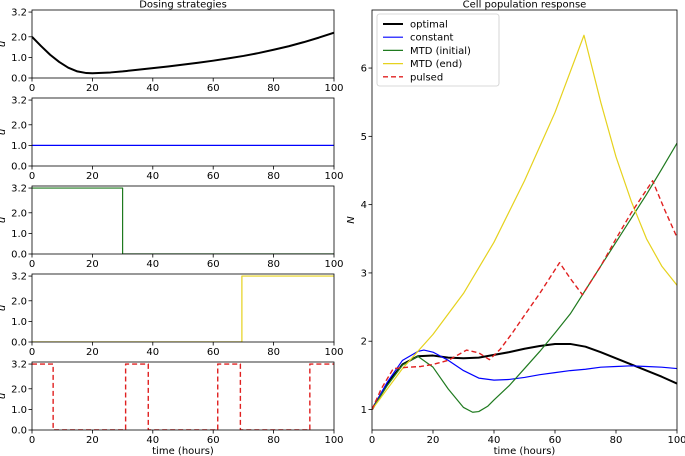 This screenshot has height=456, width=685. I want to click on subplot-4: 0 20 40 60 80 100 0.0 1.0 2.0 3.2 u, so click(172, 315).